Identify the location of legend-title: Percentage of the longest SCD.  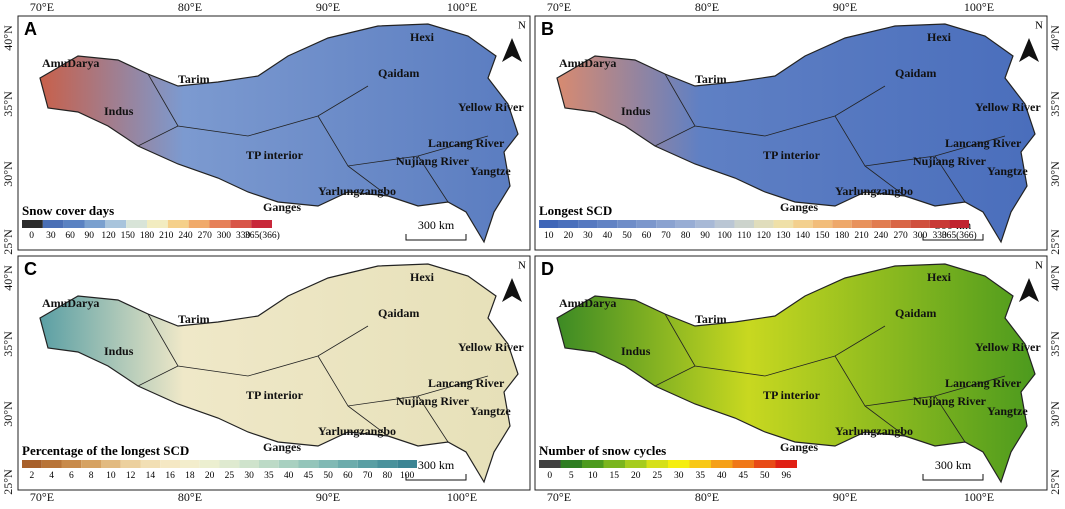
(105, 450).